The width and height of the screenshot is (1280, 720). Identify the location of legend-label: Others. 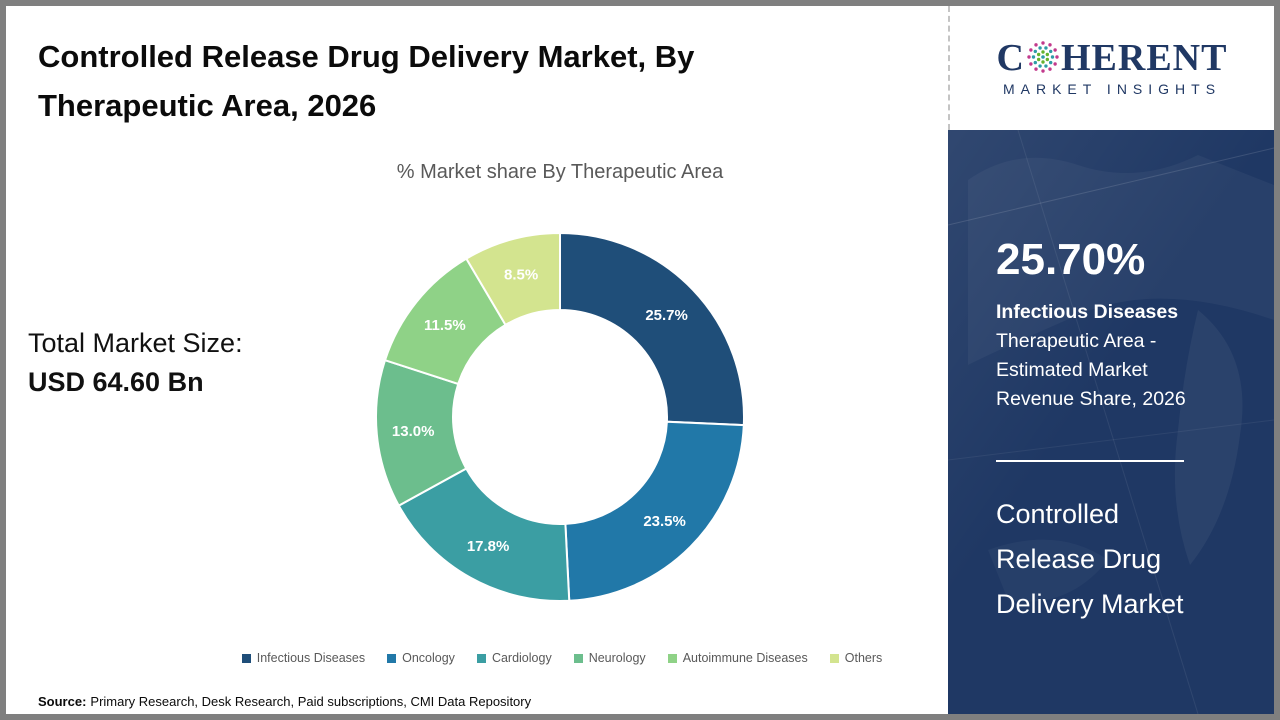
(863, 658).